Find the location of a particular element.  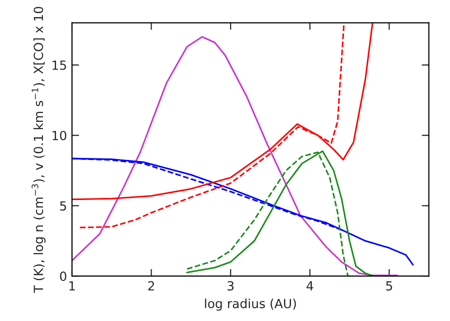

x-tick-label: 5 is located at coordinates (389, 286).